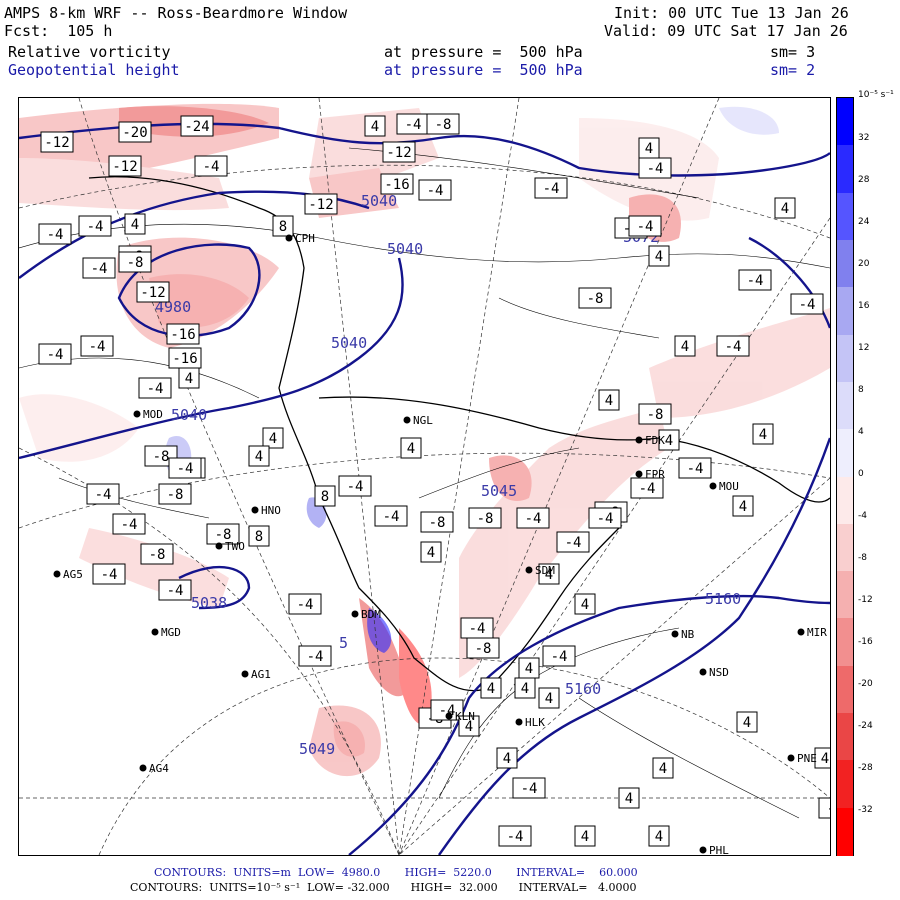 The height and width of the screenshot is (900, 900). I want to click on colorbar-tick-label: -8, so click(862, 558).